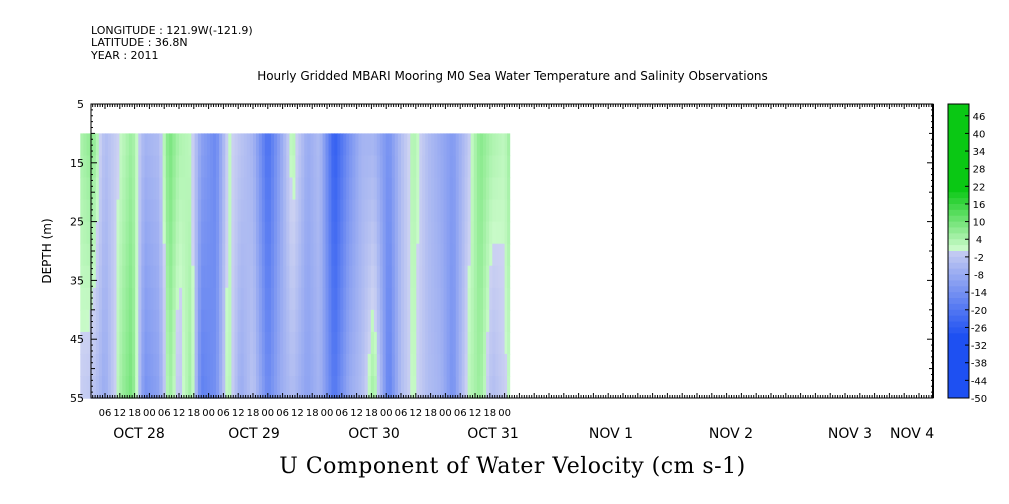 The height and width of the screenshot is (504, 1009). I want to click on x-tick-label: 18, so click(489, 413).